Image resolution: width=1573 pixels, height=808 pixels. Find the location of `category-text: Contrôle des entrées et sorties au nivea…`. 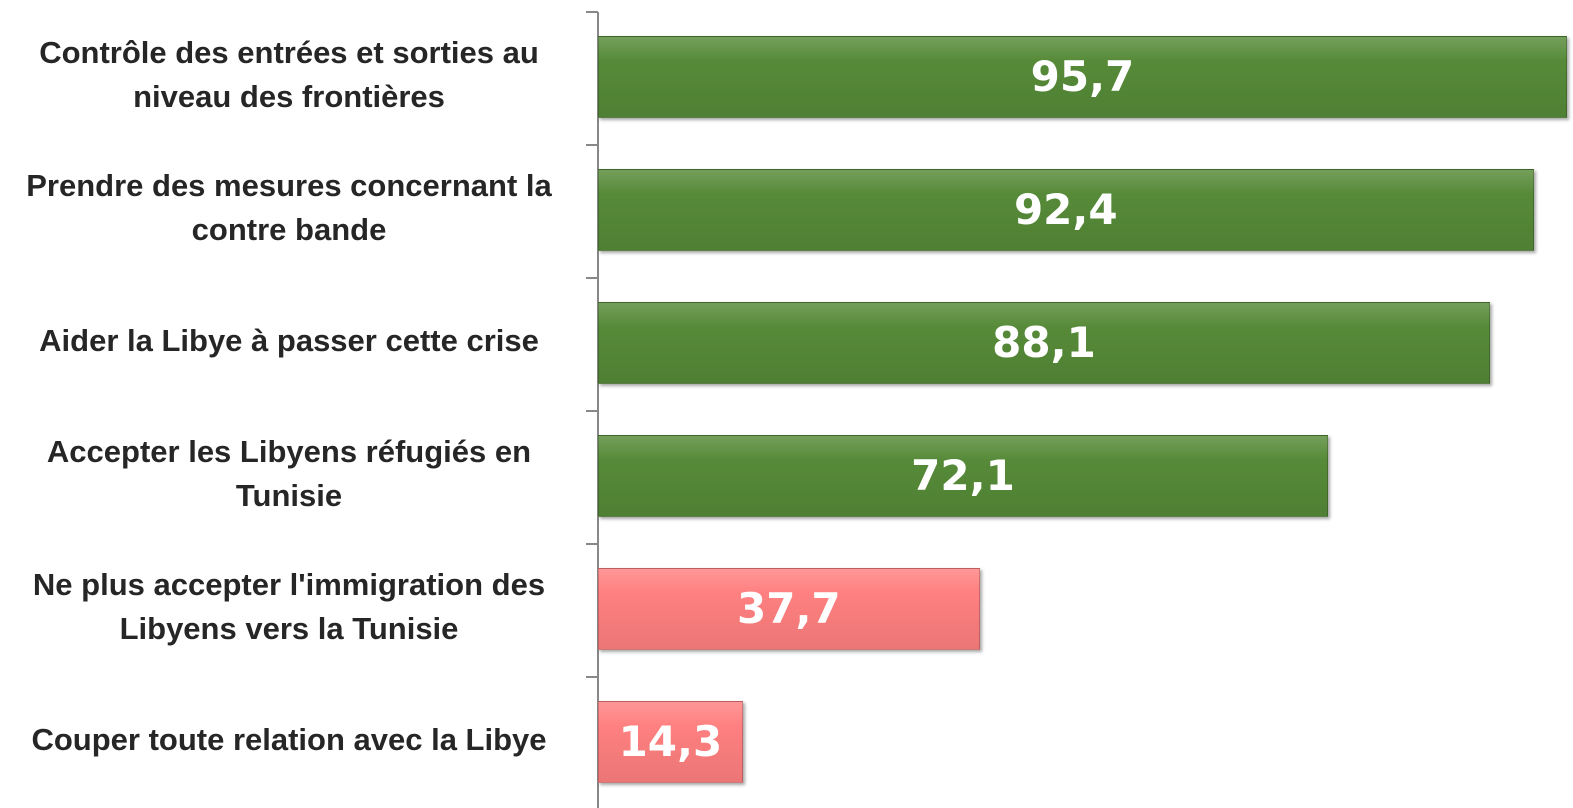

category-text: Contrôle des entrées et sorties au nivea… is located at coordinates (289, 74).